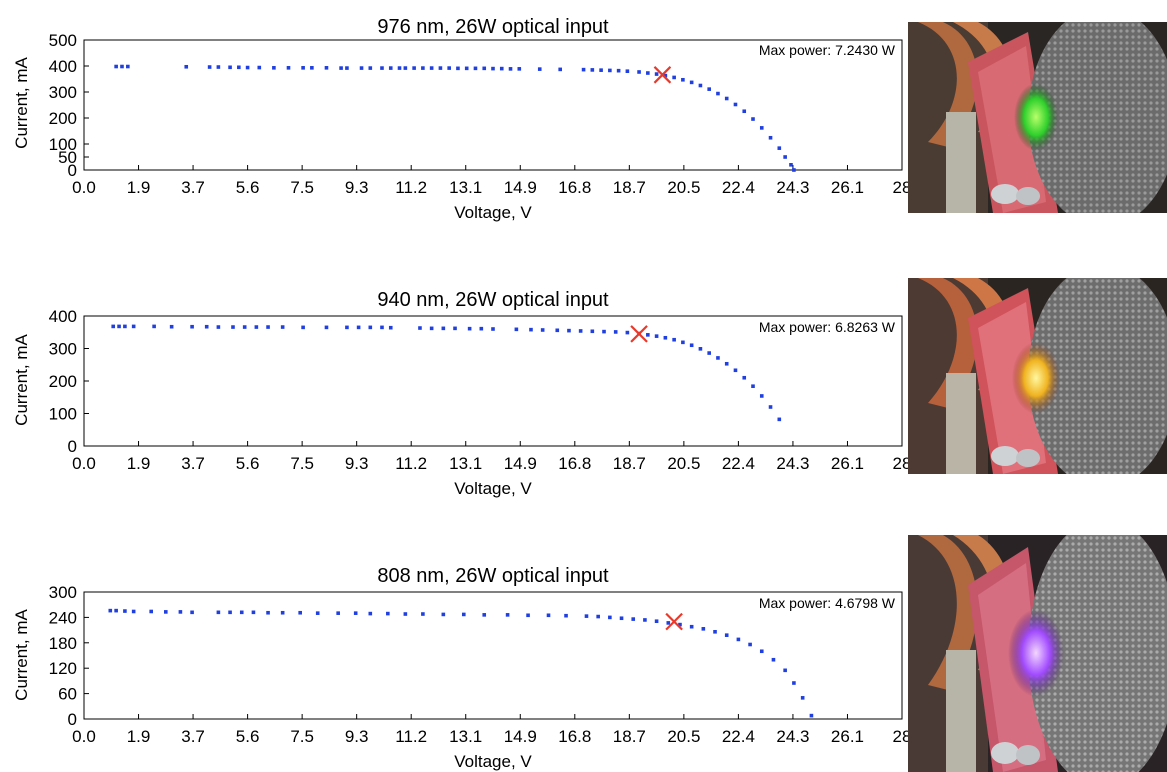 The width and height of the screenshot is (1167, 772). Describe the element at coordinates (139, 463) in the screenshot. I see `x-tick-label: 1.9` at that location.